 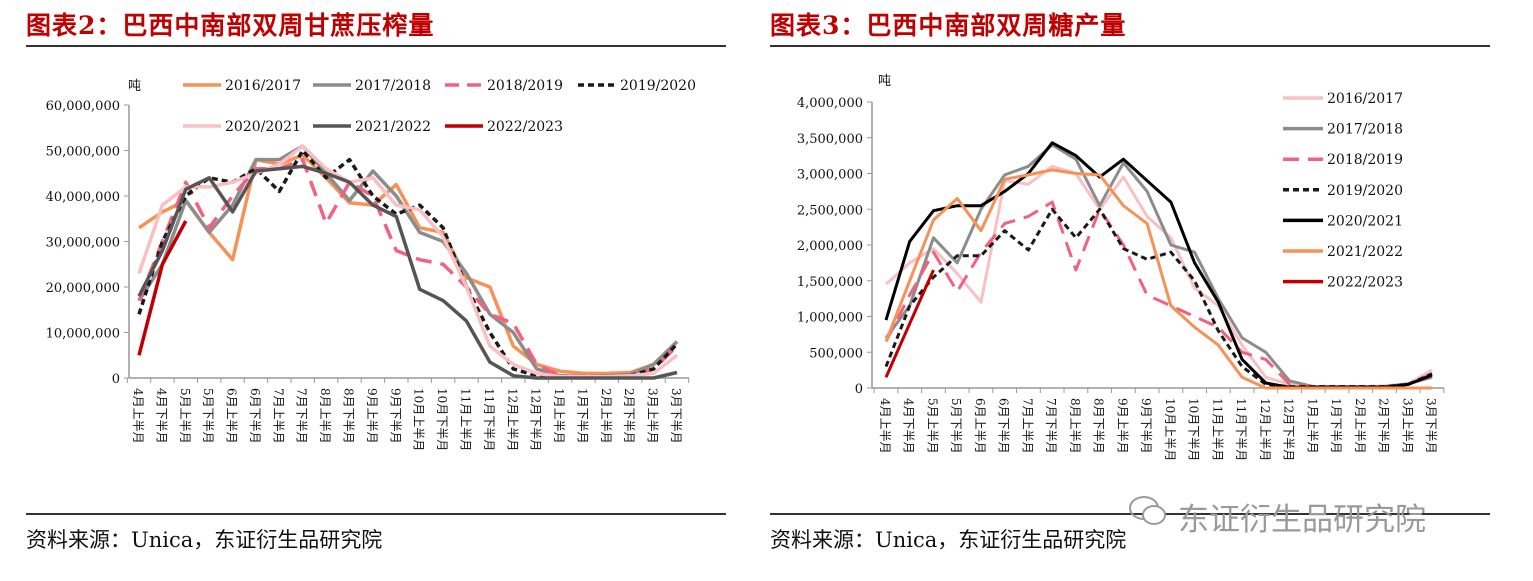 I want to click on source-divider-left, so click(x=376, y=514).